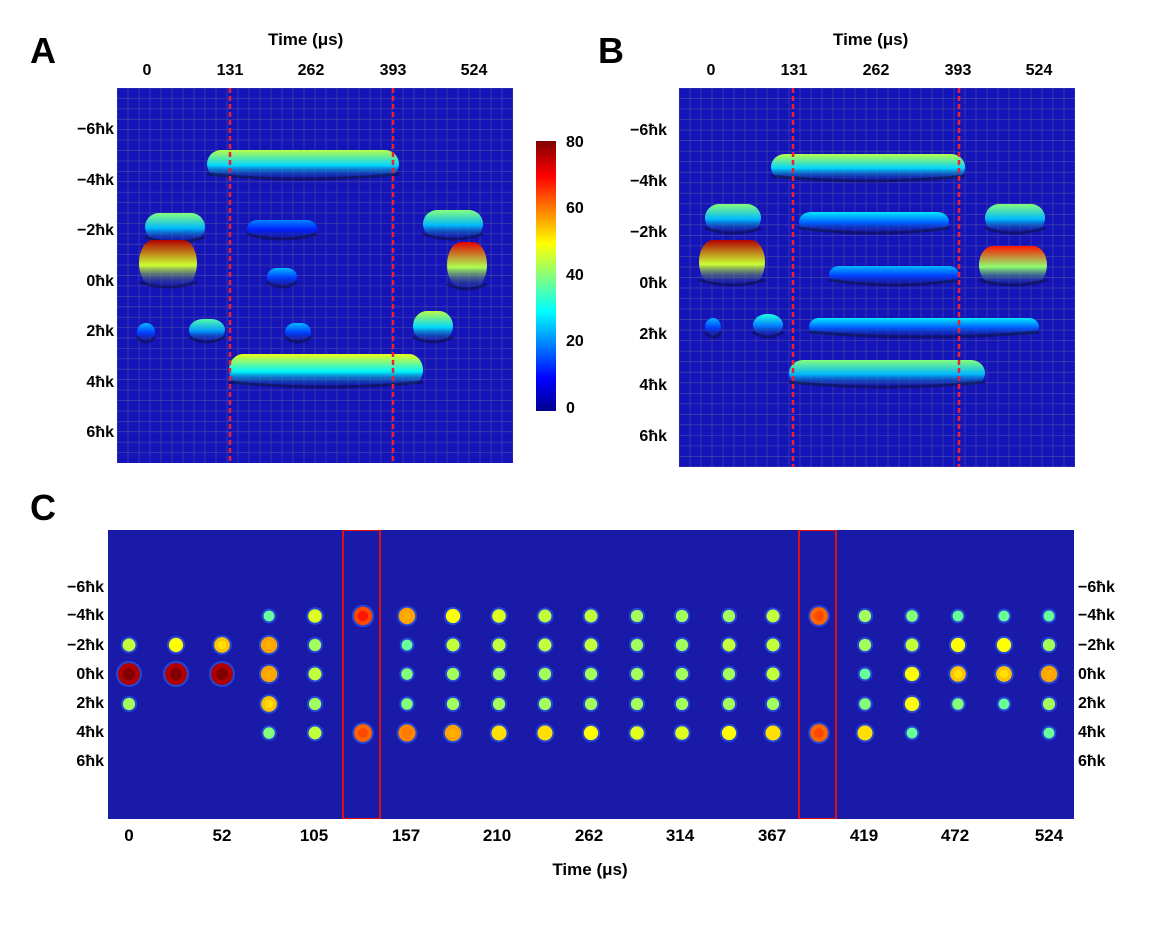 The image size is (1163, 927). What do you see at coordinates (95, 230) in the screenshot?
I see `panel-a-ylabel: −2ħk` at bounding box center [95, 230].